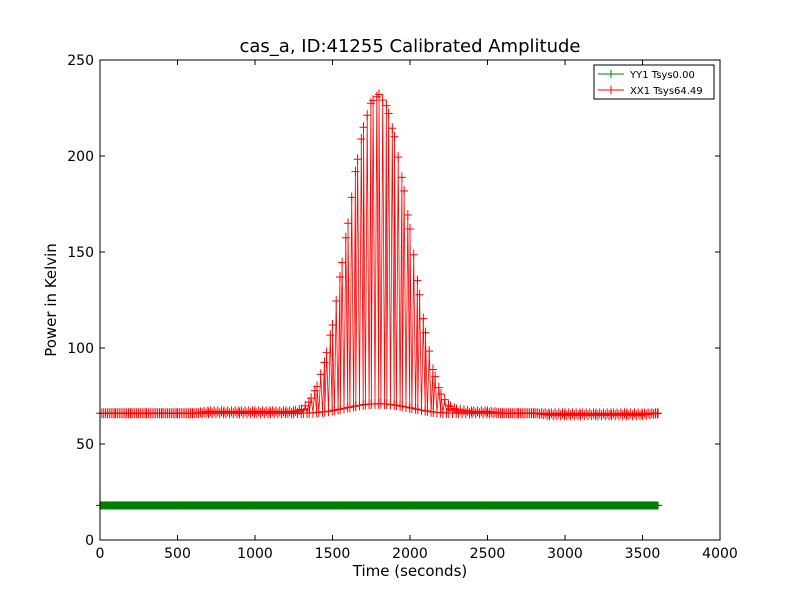 This screenshot has height=600, width=800. What do you see at coordinates (89, 541) in the screenshot?
I see `y-tick-label: 0` at bounding box center [89, 541].